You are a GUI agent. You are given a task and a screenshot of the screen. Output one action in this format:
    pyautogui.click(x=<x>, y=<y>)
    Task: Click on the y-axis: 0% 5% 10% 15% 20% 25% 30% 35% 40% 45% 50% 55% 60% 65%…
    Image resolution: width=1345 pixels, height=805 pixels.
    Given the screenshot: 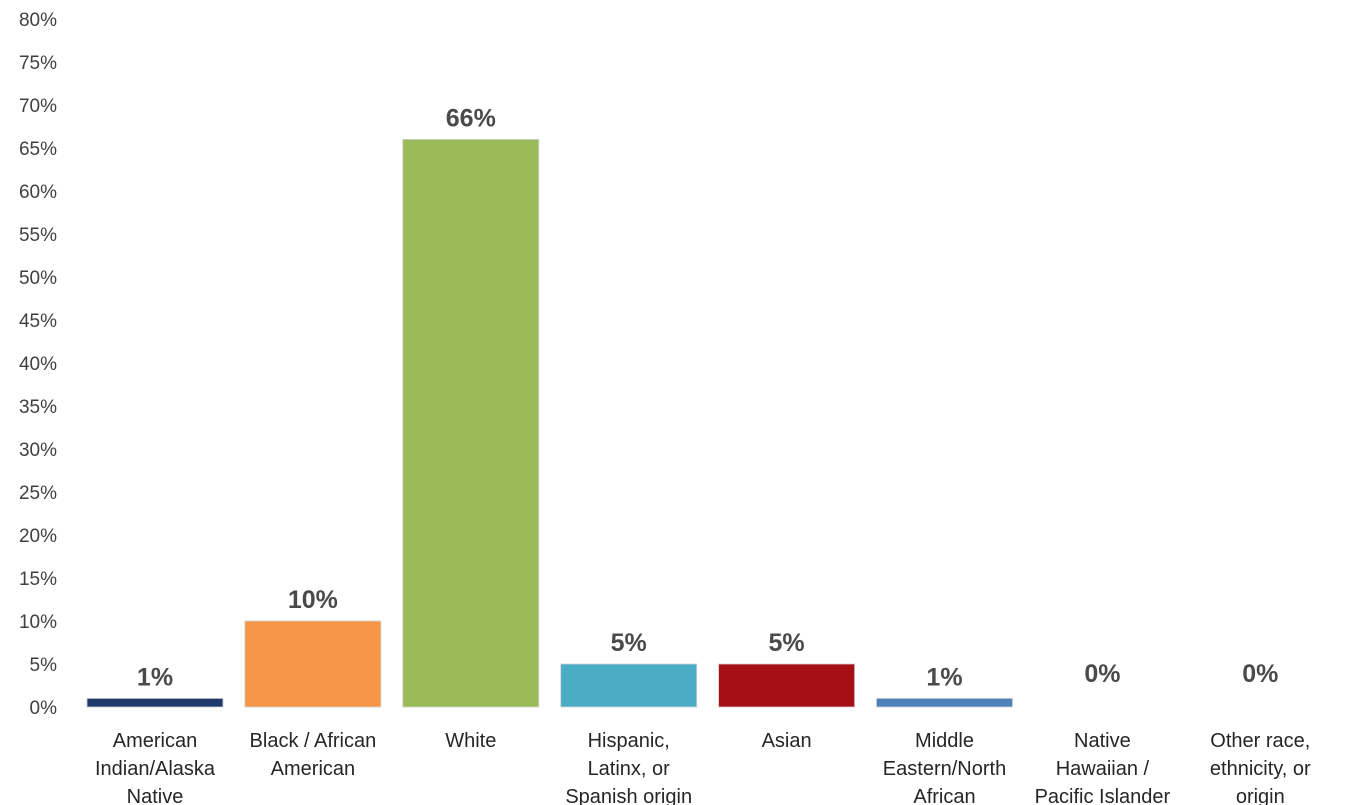 What is the action you would take?
    pyautogui.click(x=38, y=364)
    